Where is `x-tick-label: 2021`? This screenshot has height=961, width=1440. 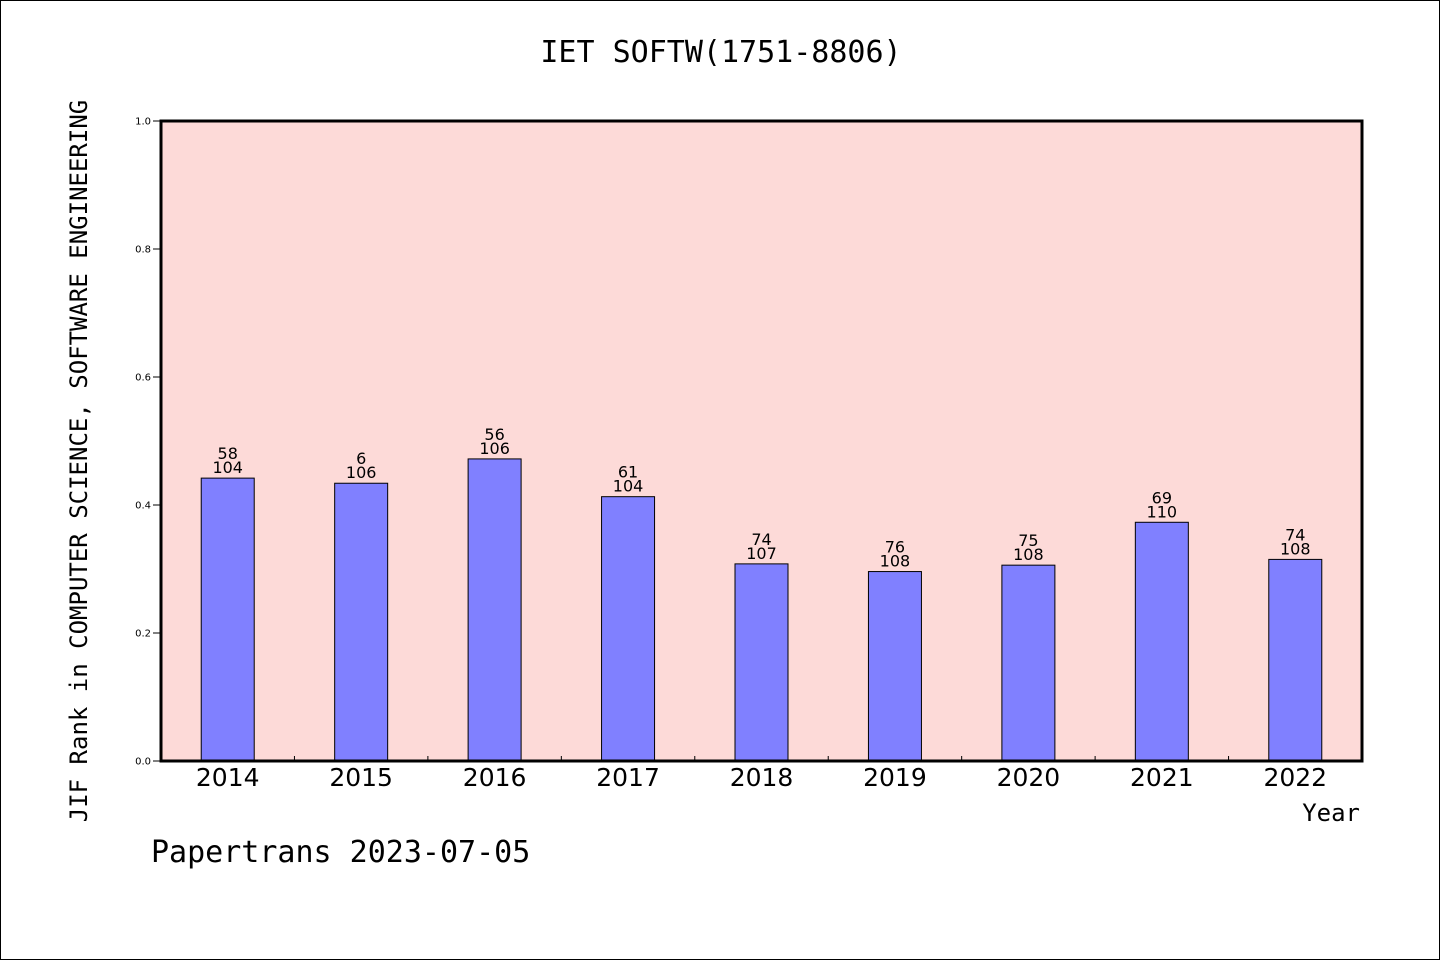 x-tick-label: 2021 is located at coordinates (1162, 777).